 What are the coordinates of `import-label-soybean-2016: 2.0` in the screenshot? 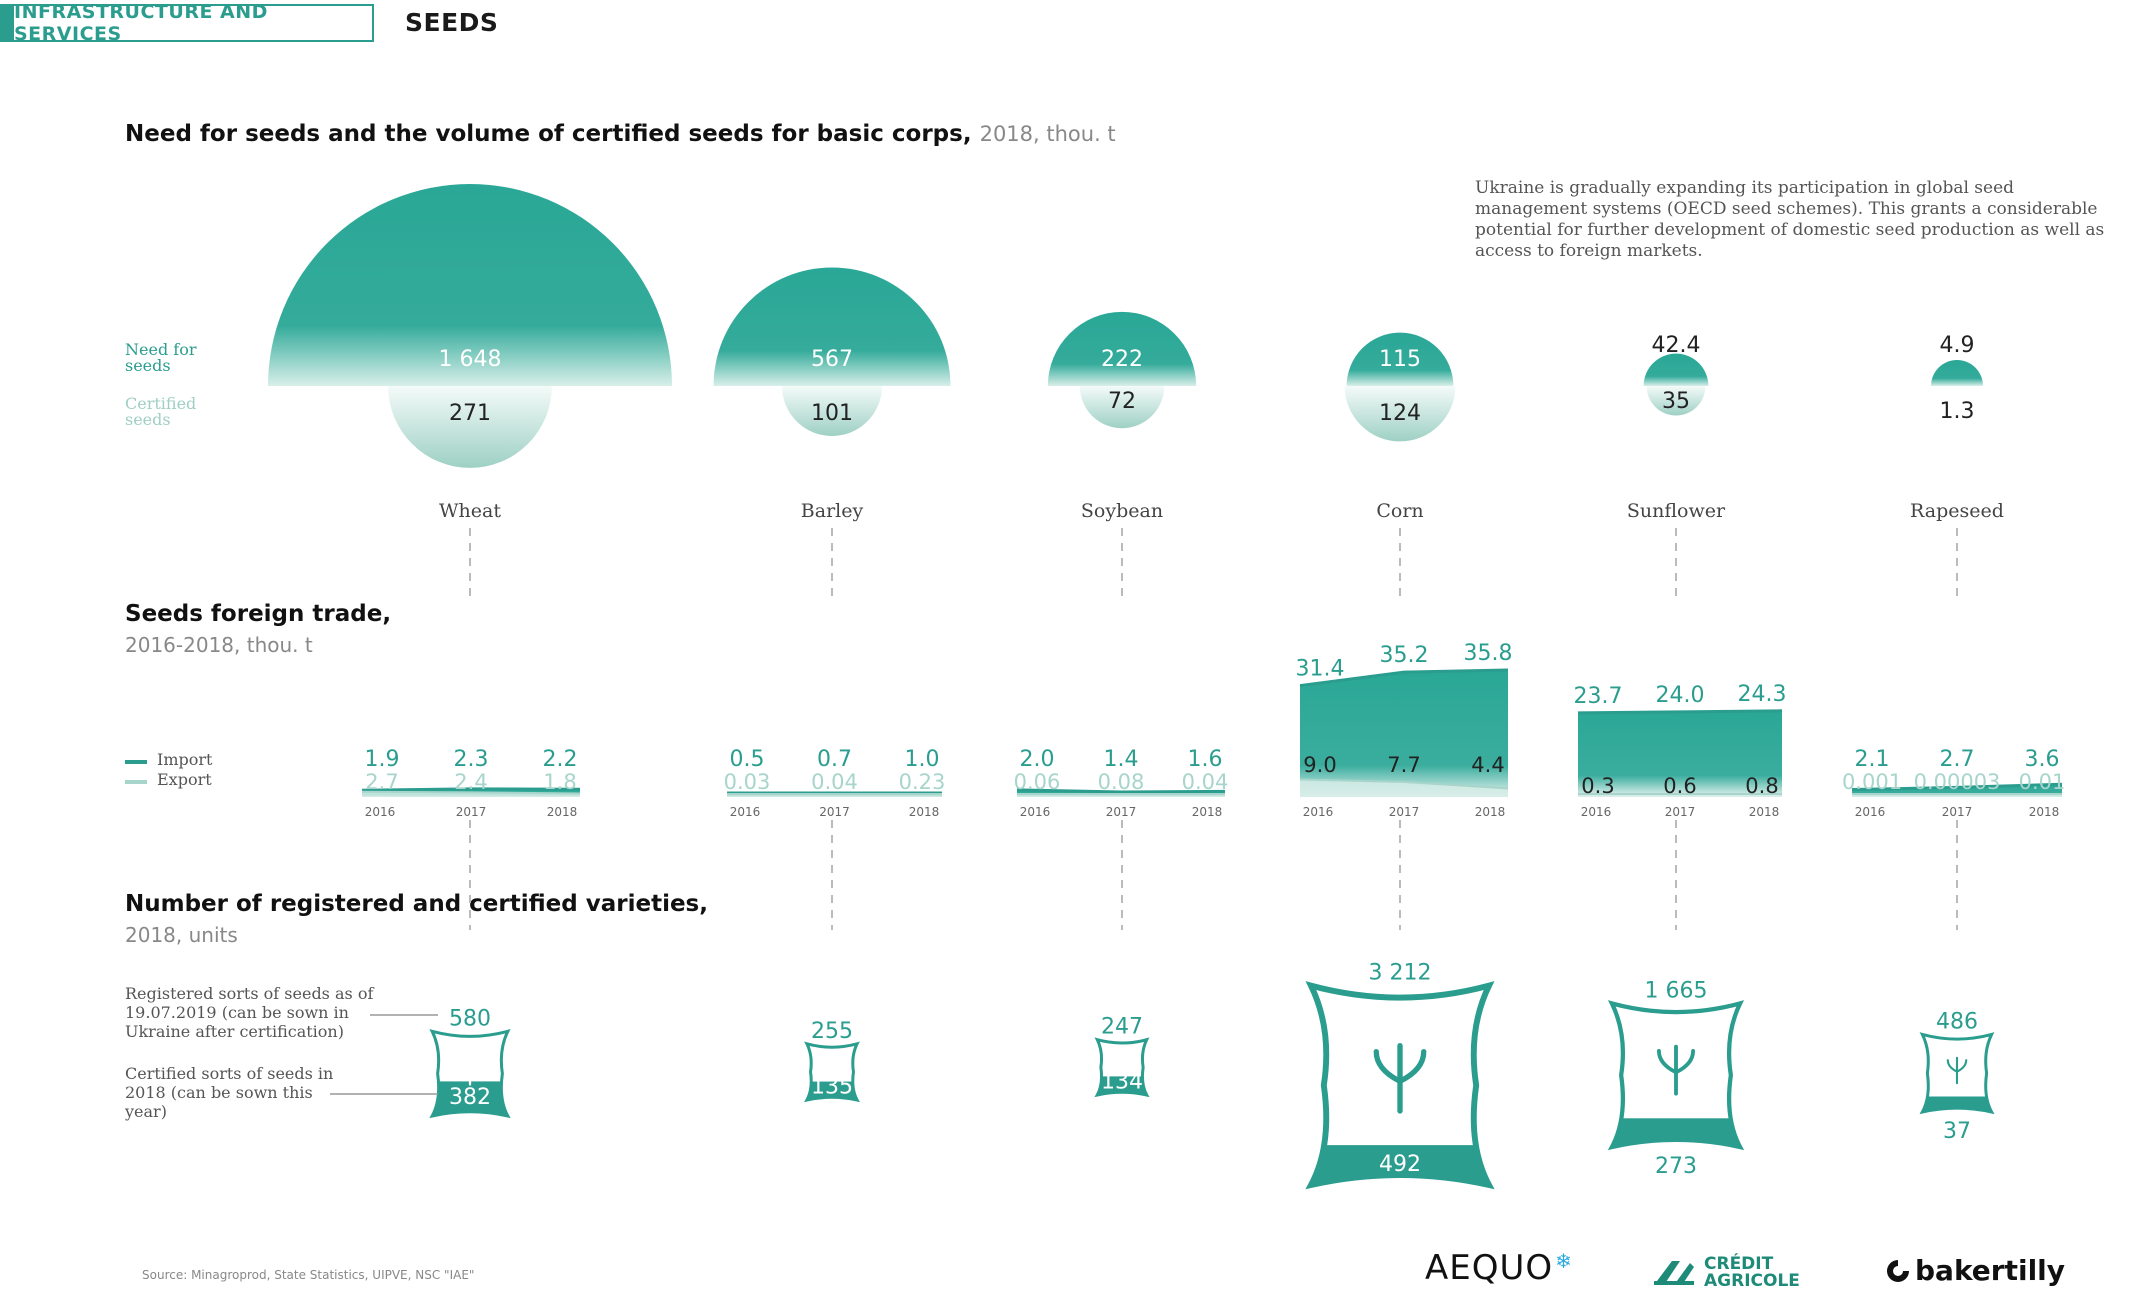 It's located at (1037, 759).